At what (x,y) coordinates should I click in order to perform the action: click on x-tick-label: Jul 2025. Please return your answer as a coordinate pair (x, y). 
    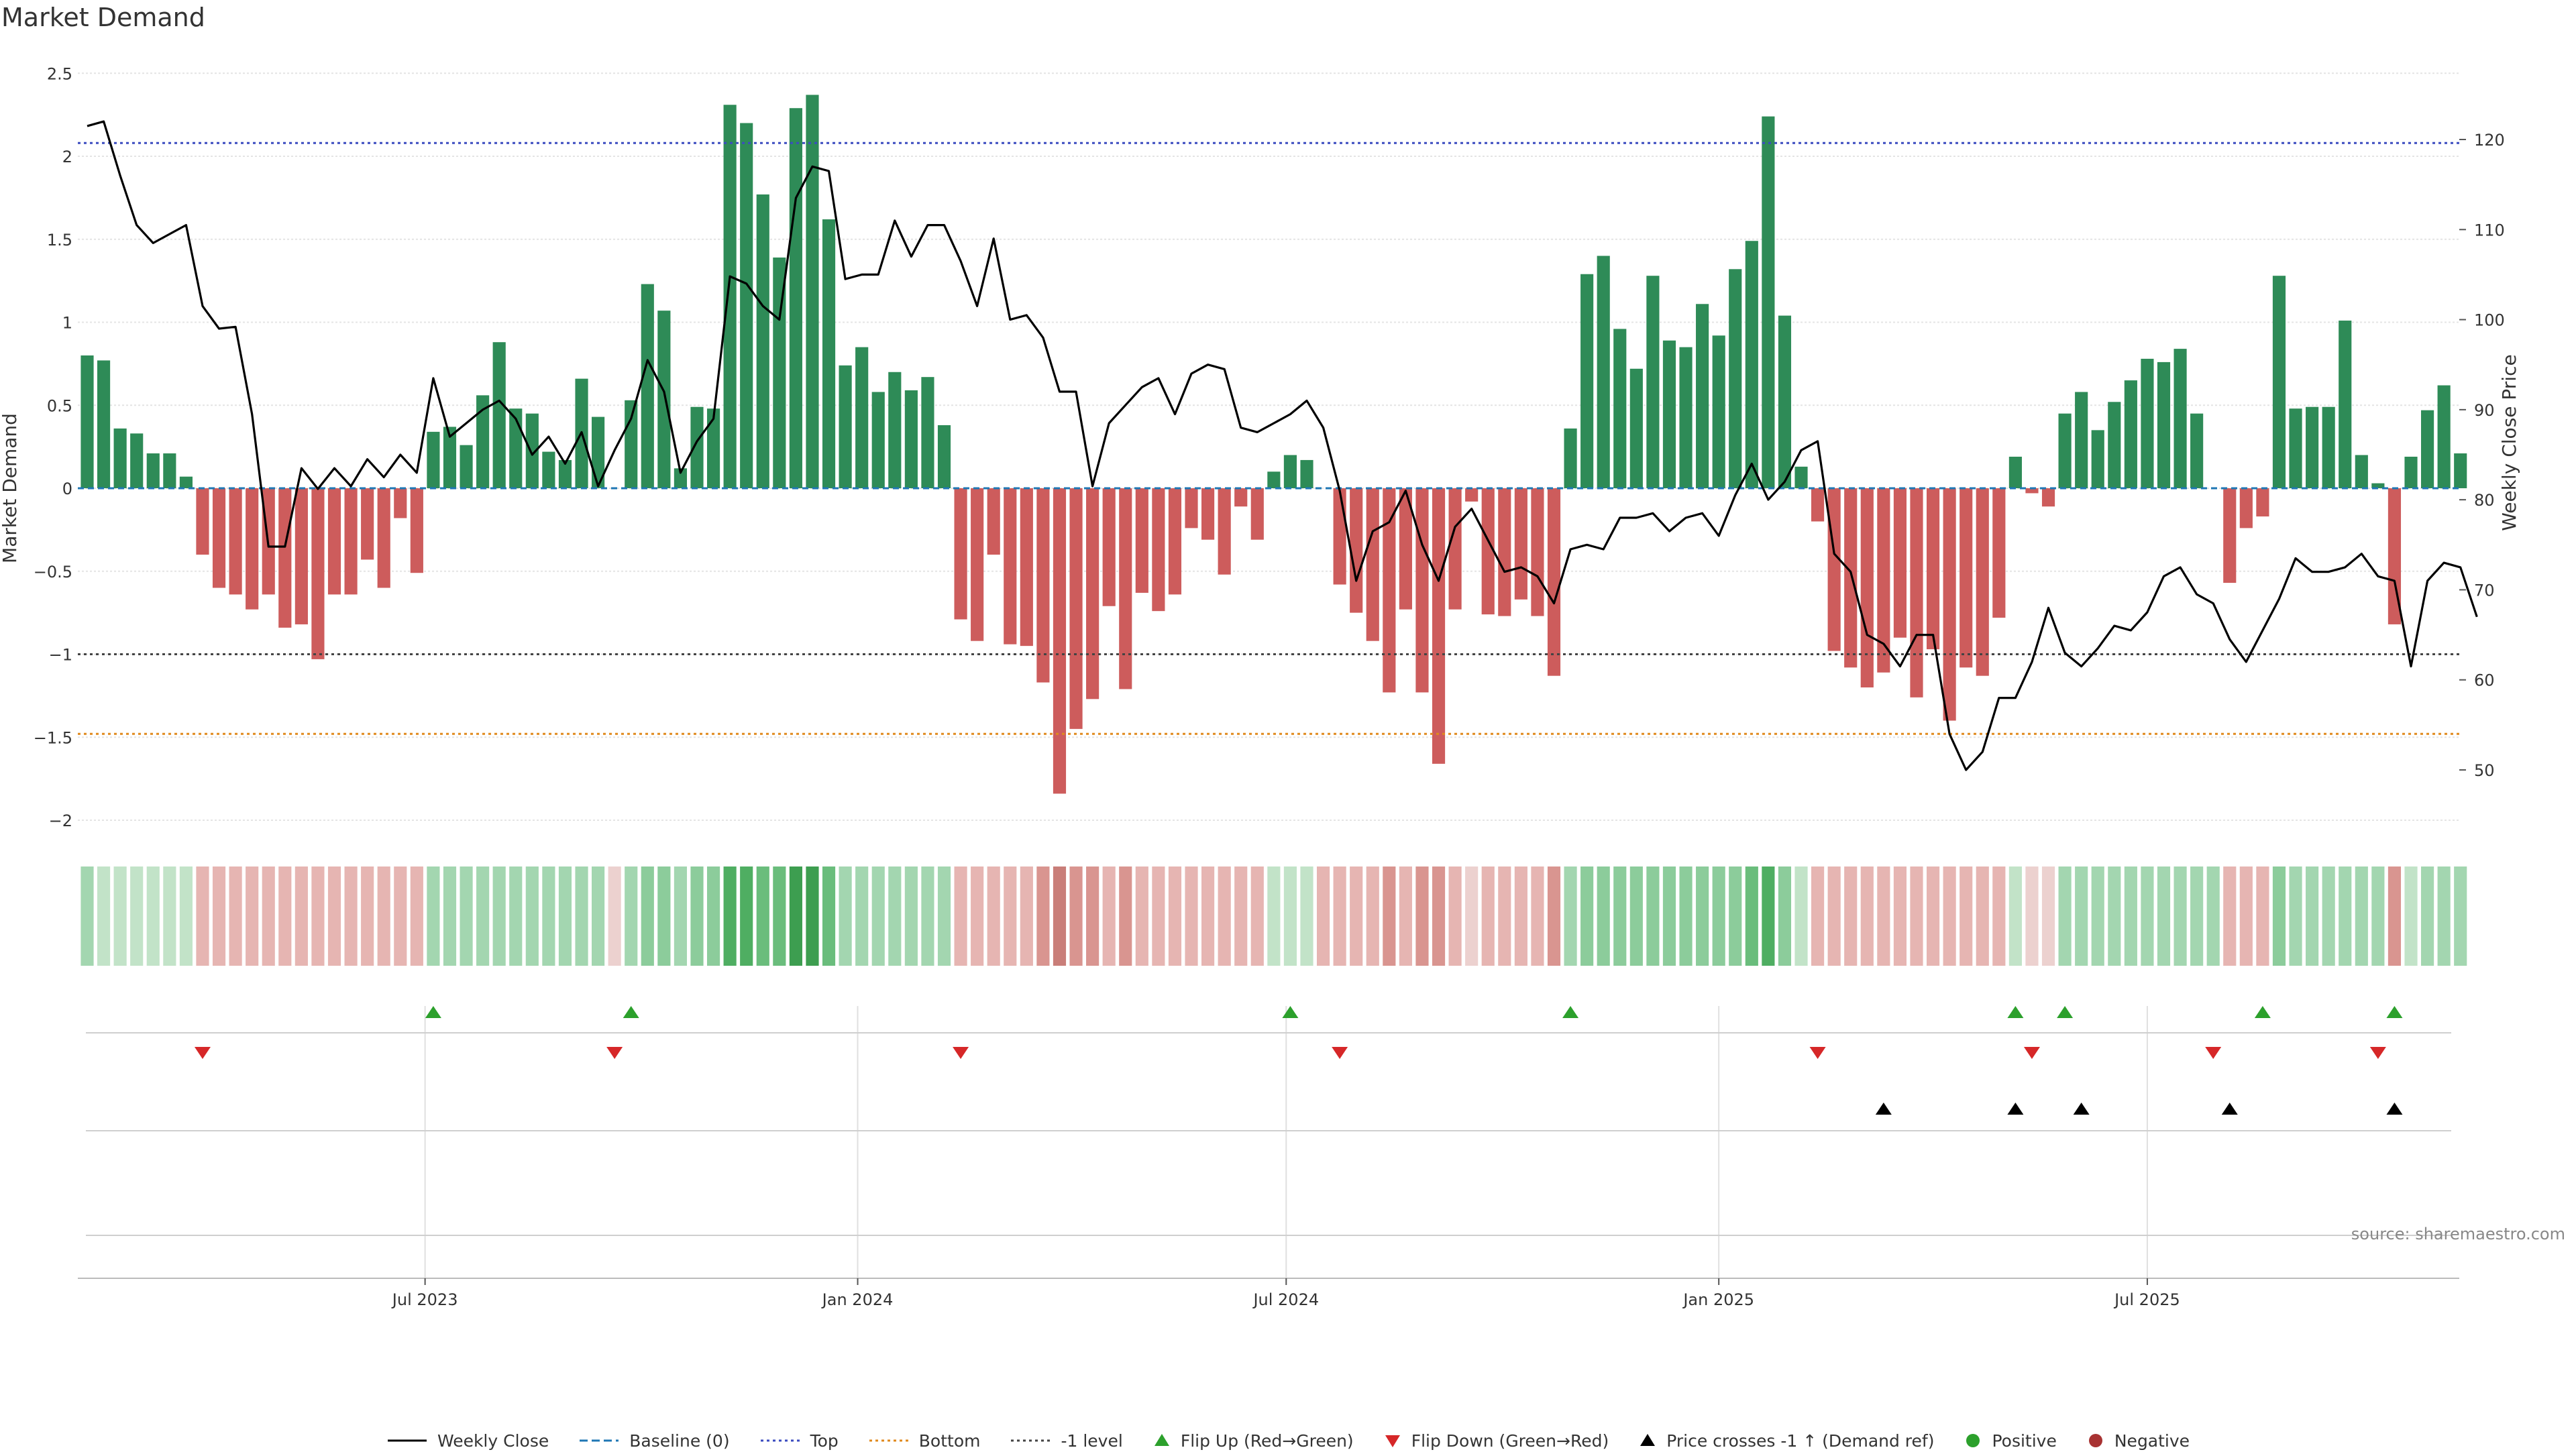
    Looking at the image, I should click on (2146, 1299).